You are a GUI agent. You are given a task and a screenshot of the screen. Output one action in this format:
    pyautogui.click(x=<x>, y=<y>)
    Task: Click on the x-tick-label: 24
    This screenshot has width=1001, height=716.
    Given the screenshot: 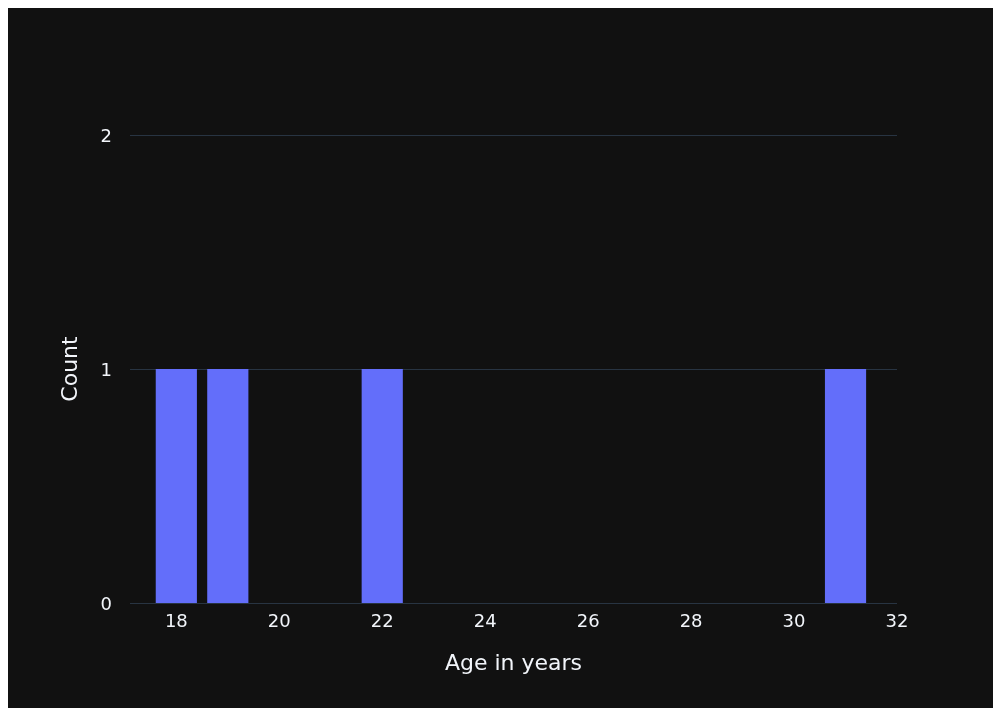 What is the action you would take?
    pyautogui.click(x=485, y=620)
    